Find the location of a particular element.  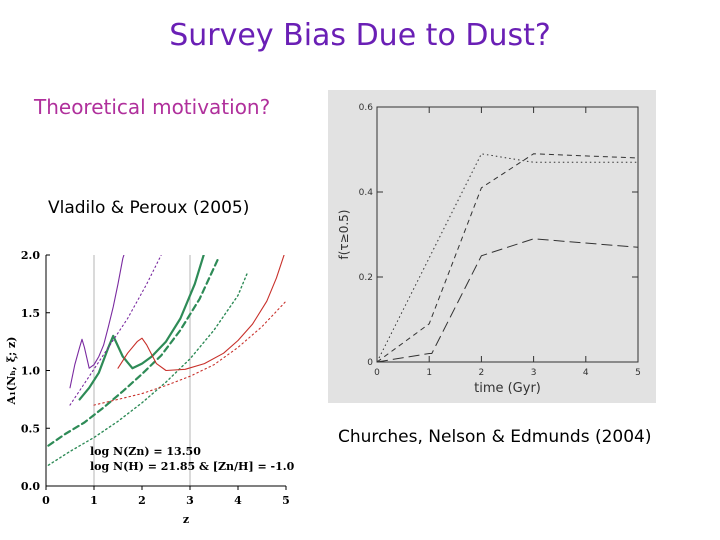

x-tick-label-2: 2 is located at coordinates (142, 500).